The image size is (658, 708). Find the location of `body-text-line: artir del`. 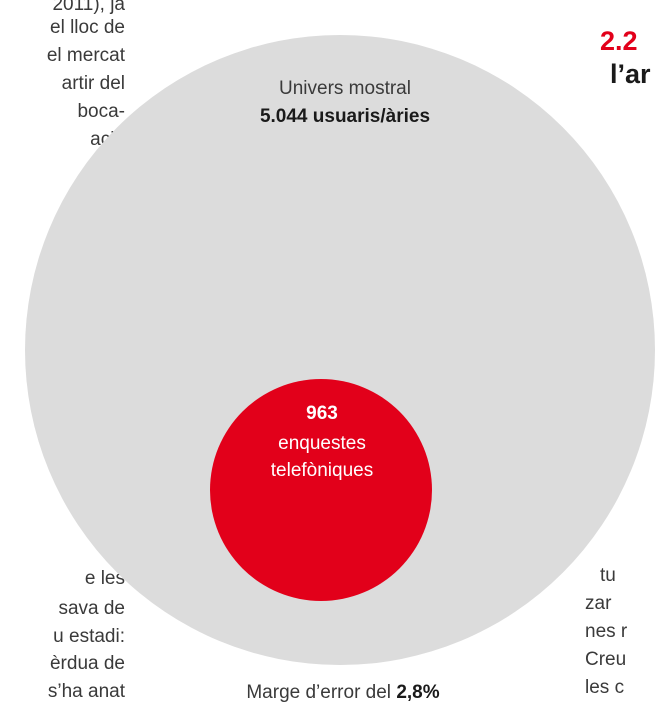

body-text-line: artir del is located at coordinates (93, 83).